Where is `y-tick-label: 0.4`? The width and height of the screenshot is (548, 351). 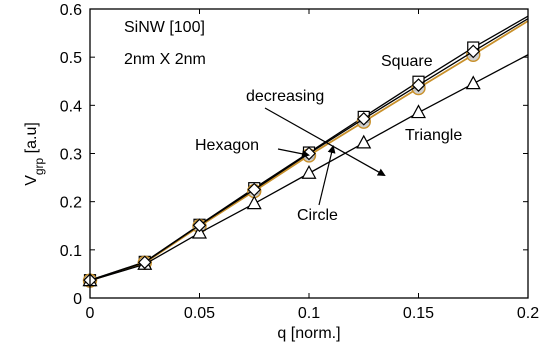 y-tick-label: 0.4 is located at coordinates (71, 106).